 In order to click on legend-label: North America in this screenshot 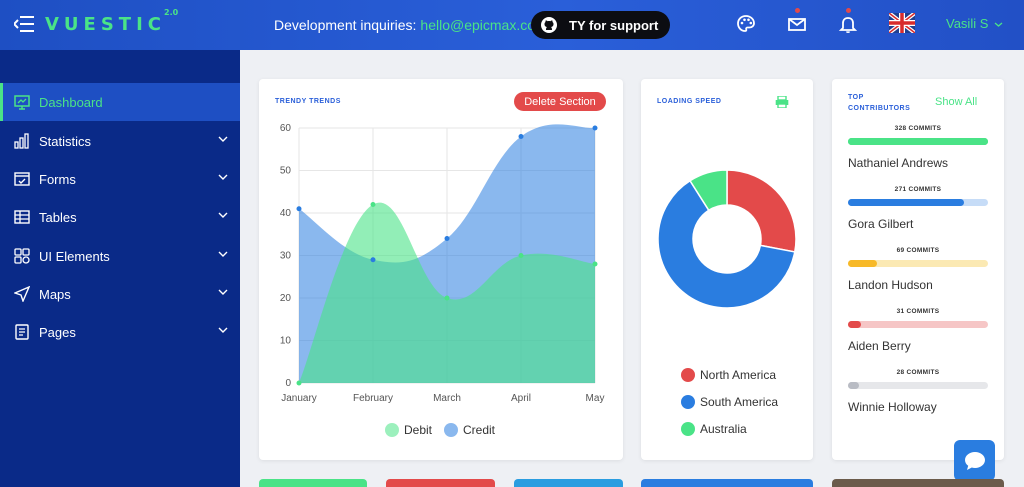, I will do `click(738, 375)`.